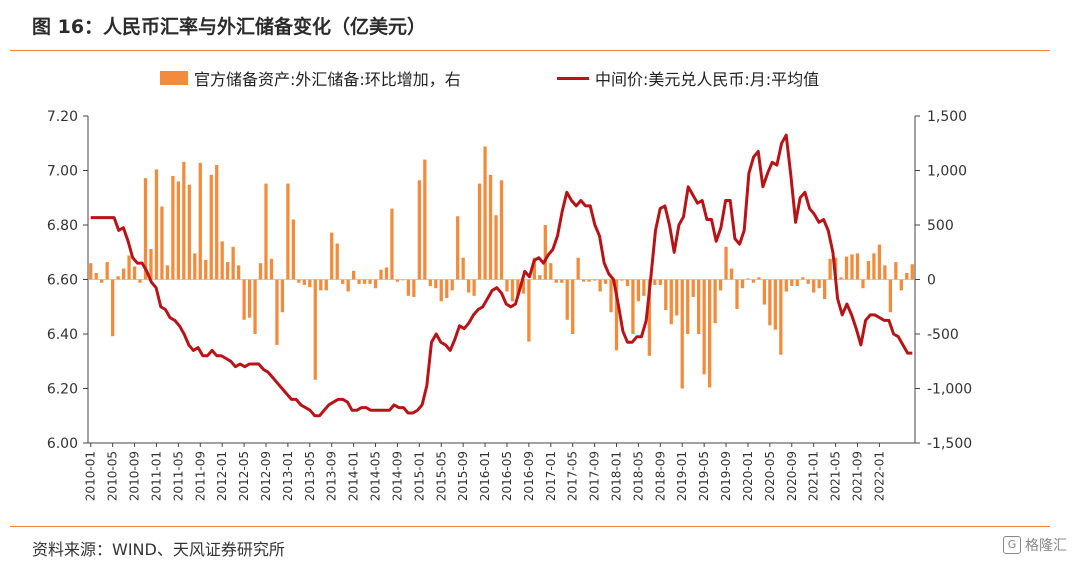 The height and width of the screenshot is (563, 1080). I want to click on legend-item-cny-rate: 中间价:美元兑人民币:月:平均值, so click(688, 78).